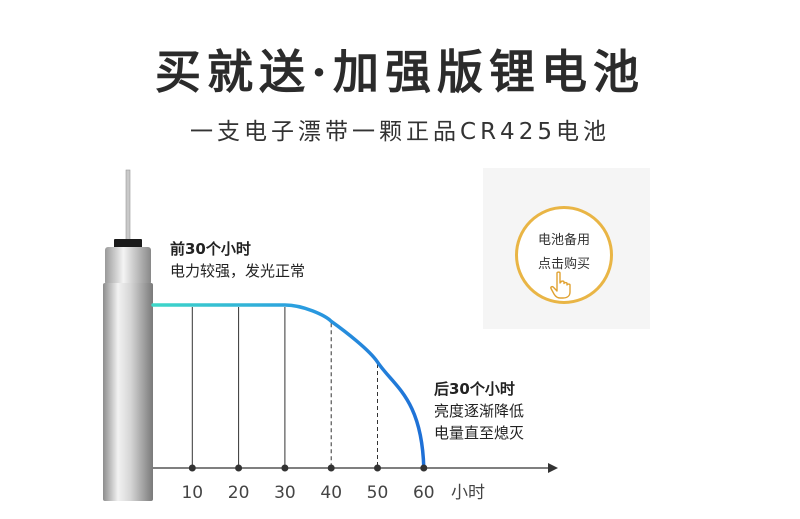 The image size is (800, 519). Describe the element at coordinates (128, 243) in the screenshot. I see `battery-terminal` at that location.